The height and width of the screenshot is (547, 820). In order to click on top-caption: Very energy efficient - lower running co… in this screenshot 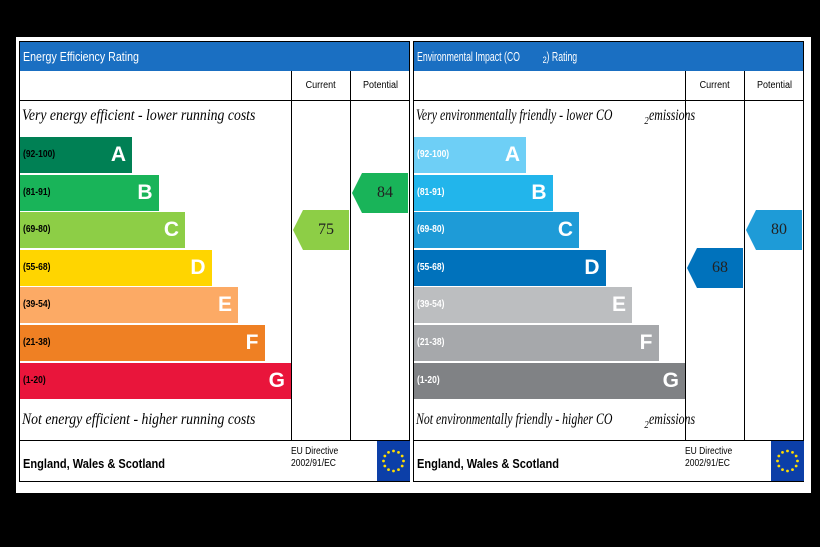, I will do `click(139, 115)`.